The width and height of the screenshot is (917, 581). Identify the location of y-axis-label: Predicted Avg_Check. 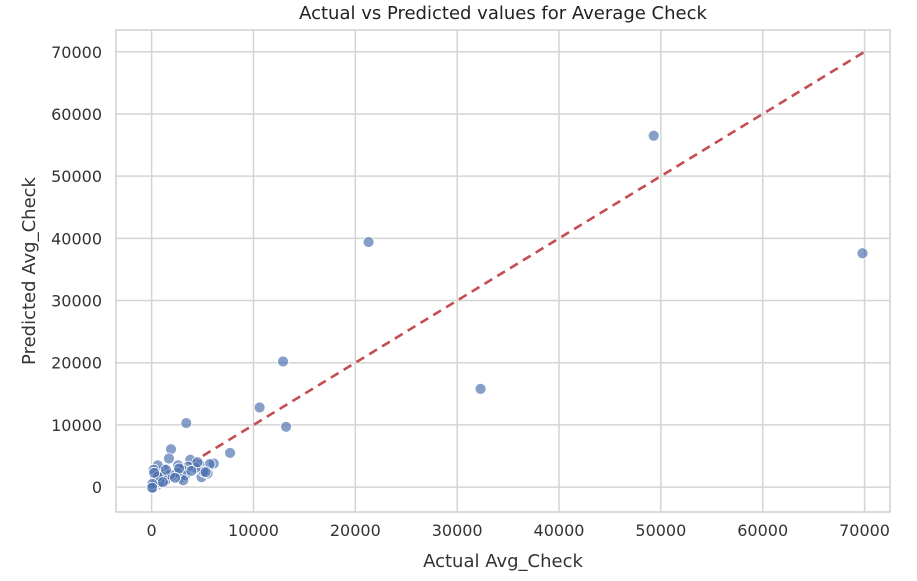
(29, 270).